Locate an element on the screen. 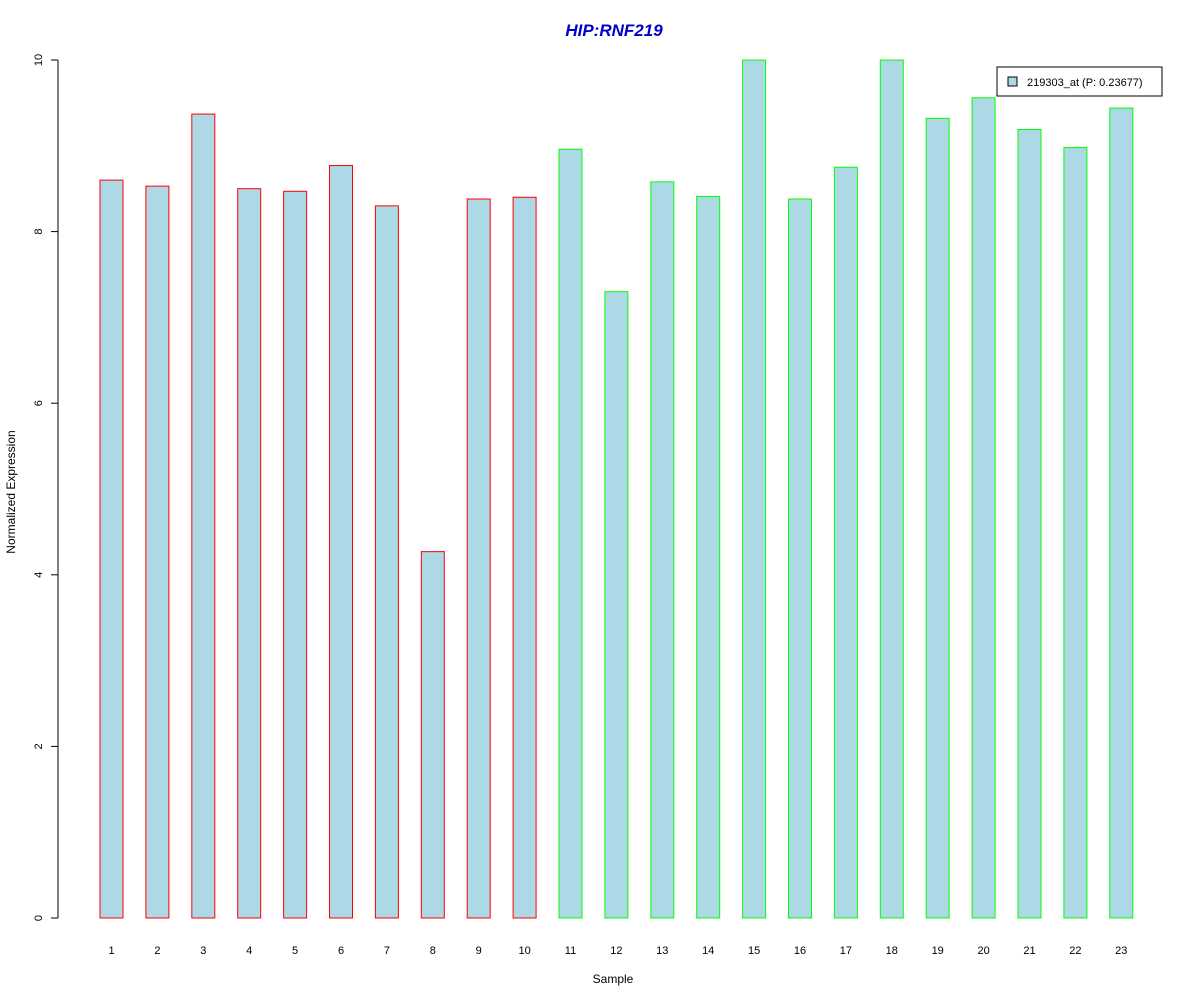  y-tick-label: 6 is located at coordinates (39, 403).